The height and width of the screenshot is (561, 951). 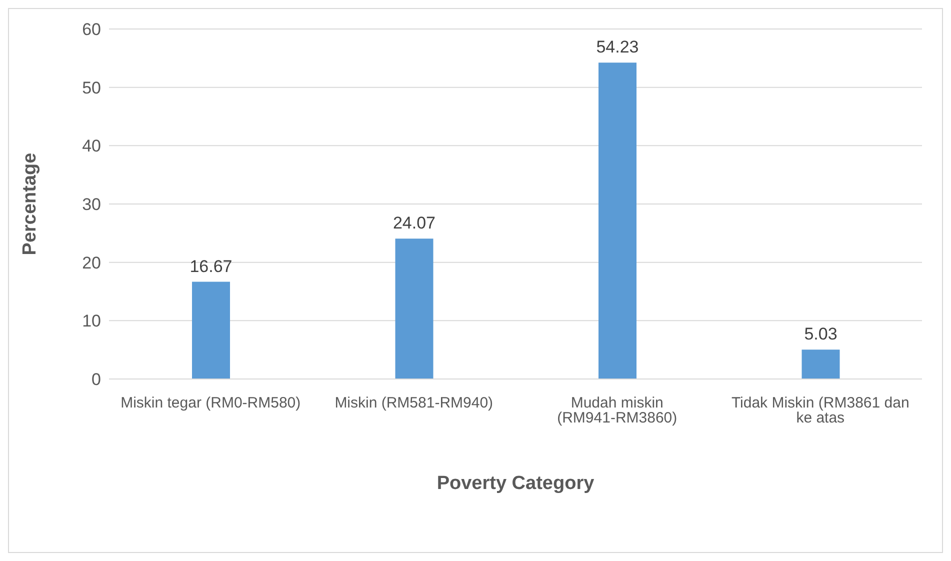 I want to click on x-tick-label: Mudah miskin (RM941-RM3860), so click(x=617, y=410).